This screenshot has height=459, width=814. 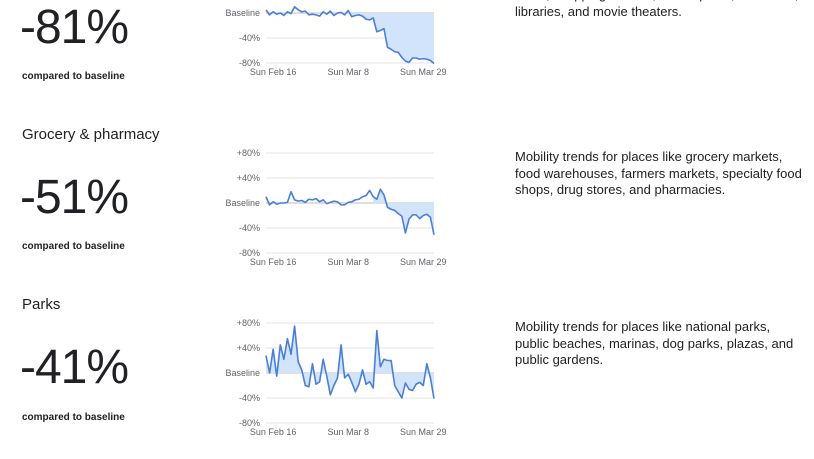 I want to click on category-title: Grocery & pharmacy, so click(x=91, y=134).